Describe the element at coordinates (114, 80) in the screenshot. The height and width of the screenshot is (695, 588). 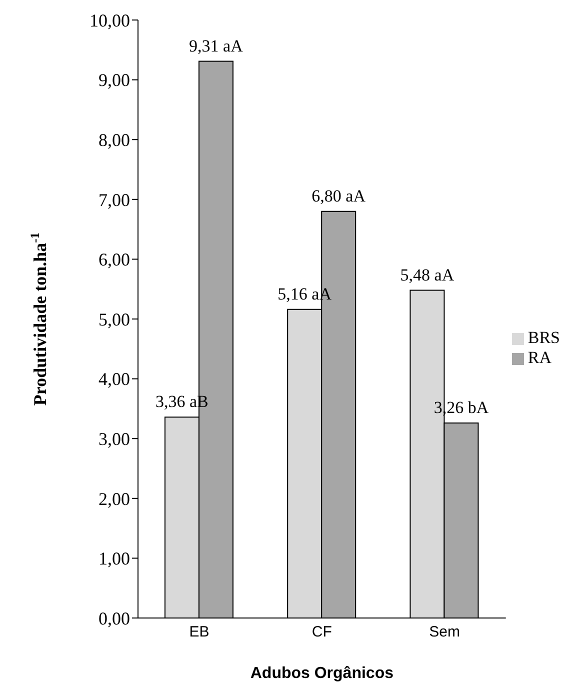
I see `y-tick-label: 9,00` at that location.